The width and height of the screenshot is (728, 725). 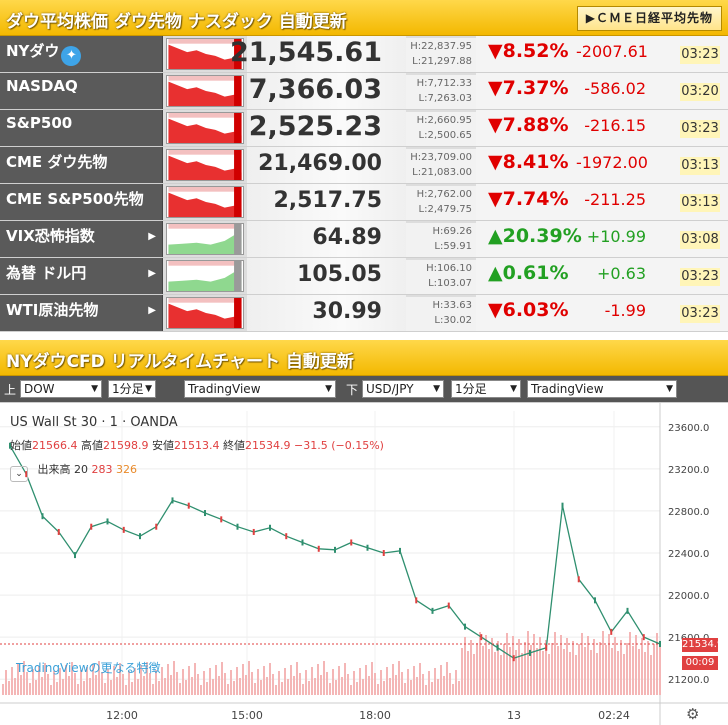 I want to click on change-cell: ▼7.37% -586.02 03:20, so click(x=602, y=91).